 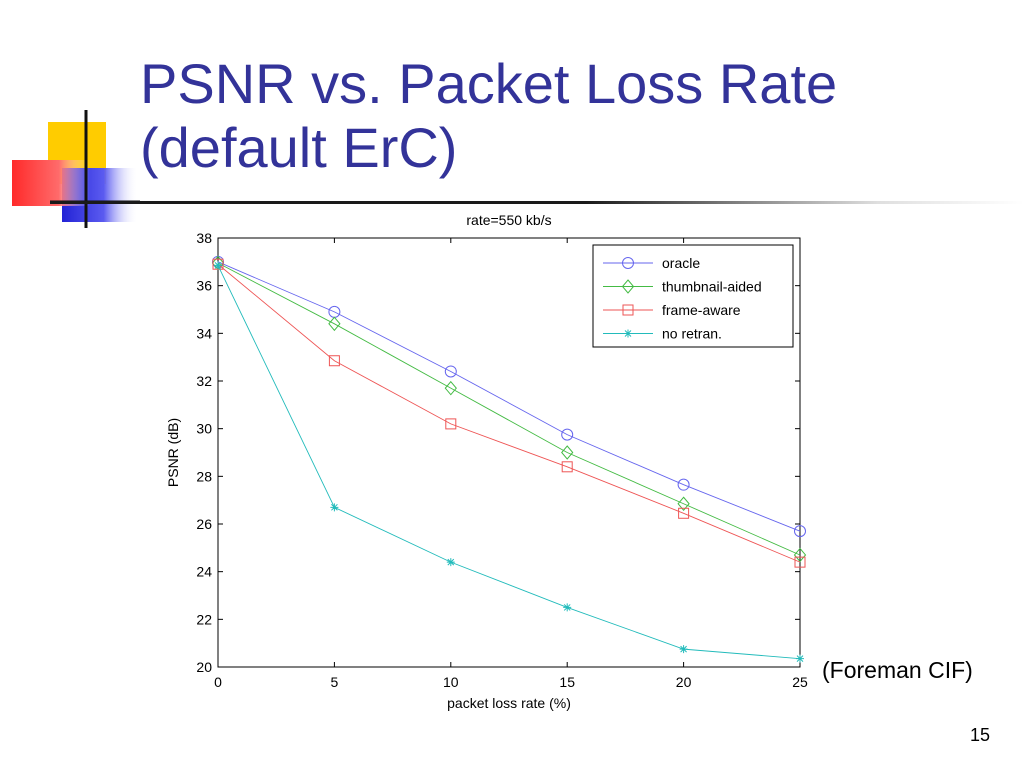 What do you see at coordinates (712, 287) in the screenshot?
I see `legend-label: thumbnail-aided` at bounding box center [712, 287].